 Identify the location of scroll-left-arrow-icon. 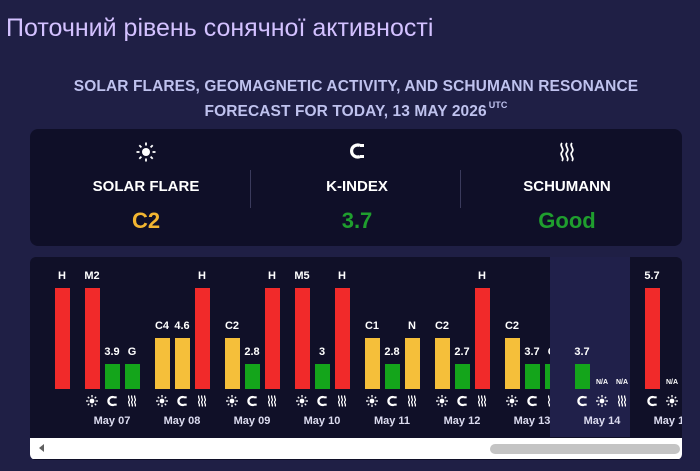
(41, 448).